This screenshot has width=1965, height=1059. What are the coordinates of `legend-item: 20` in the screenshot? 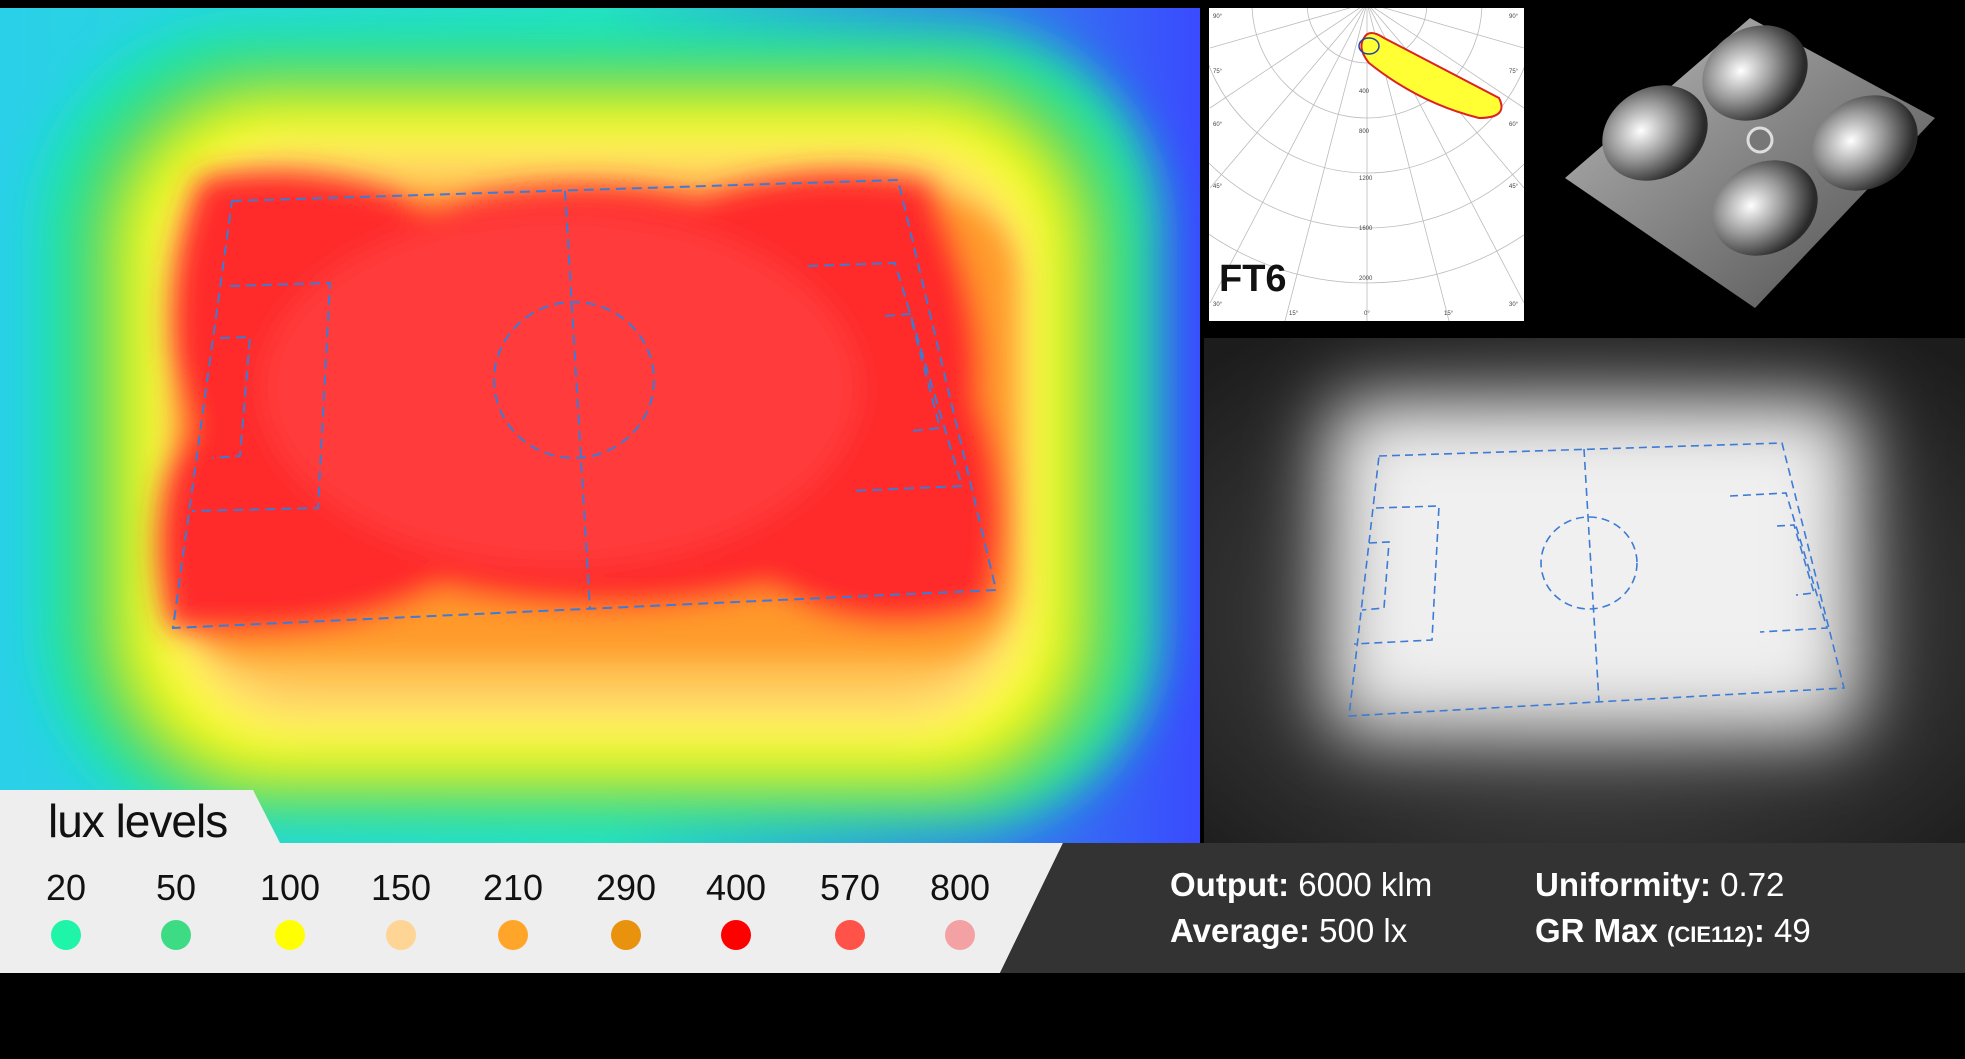 It's located at (66, 908).